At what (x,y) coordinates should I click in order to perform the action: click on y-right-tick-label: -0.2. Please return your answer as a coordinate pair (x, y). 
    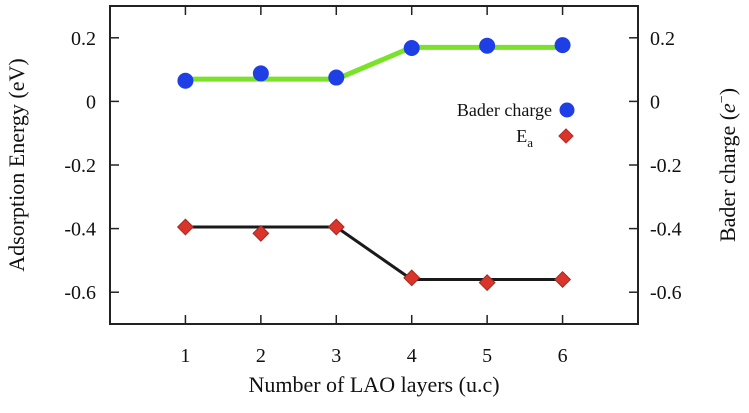
    Looking at the image, I should click on (666, 166).